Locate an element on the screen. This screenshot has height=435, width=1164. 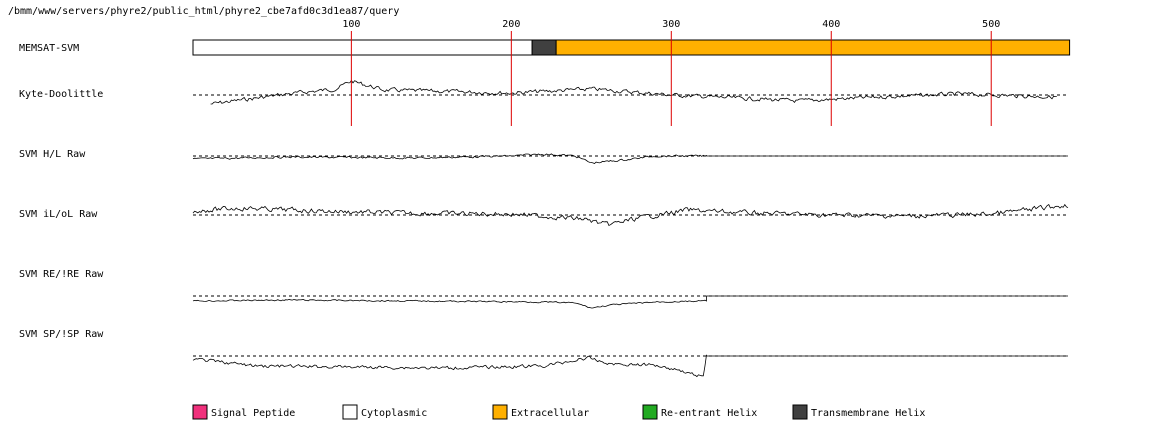
legend-item: Extracellular is located at coordinates (540, 412).